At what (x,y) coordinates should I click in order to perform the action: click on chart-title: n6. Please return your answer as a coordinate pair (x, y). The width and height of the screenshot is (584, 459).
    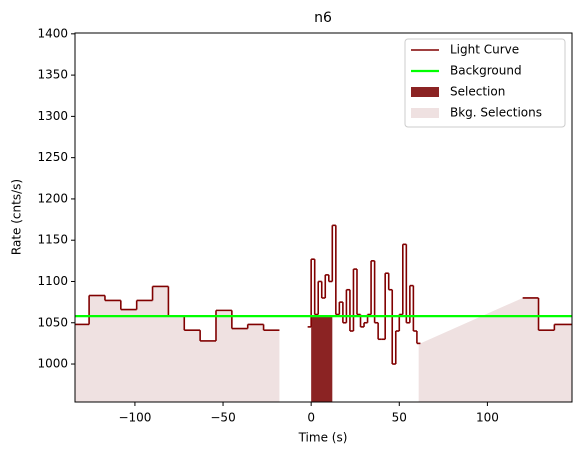
    Looking at the image, I should click on (323, 18).